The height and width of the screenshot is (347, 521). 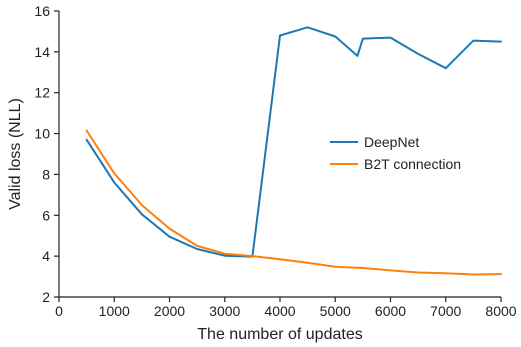 I want to click on x-tick-label: 5000, so click(x=335, y=311).